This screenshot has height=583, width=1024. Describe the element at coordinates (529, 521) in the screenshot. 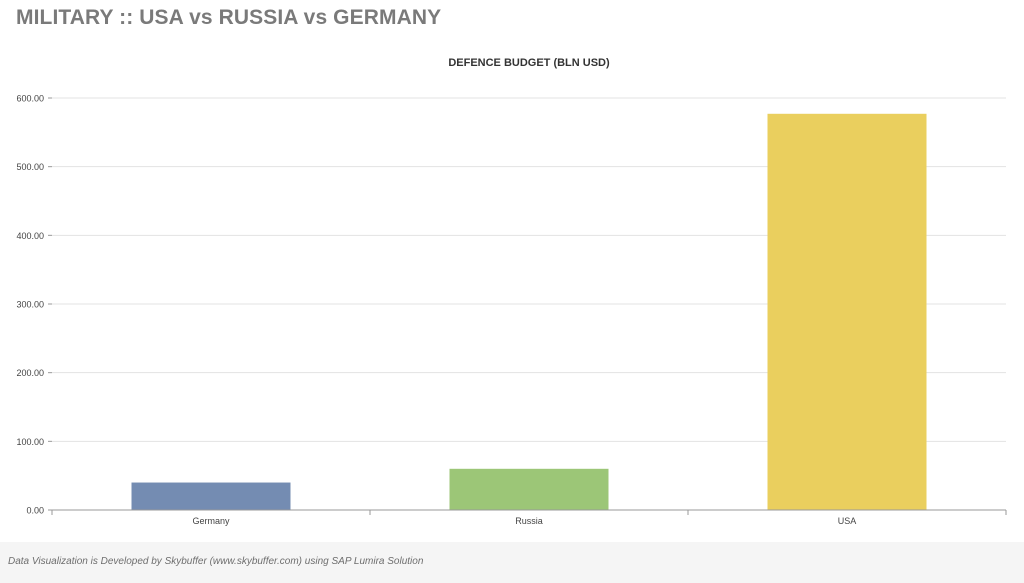

I see `x-tick-label: Russia` at that location.